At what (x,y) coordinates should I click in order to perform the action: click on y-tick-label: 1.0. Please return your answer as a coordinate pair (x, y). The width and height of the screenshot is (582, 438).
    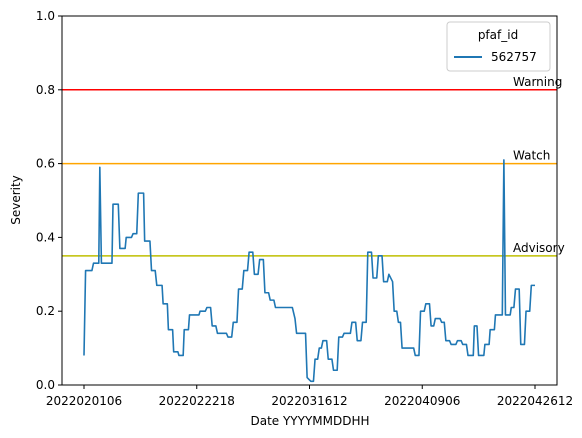
    Looking at the image, I should click on (45, 16).